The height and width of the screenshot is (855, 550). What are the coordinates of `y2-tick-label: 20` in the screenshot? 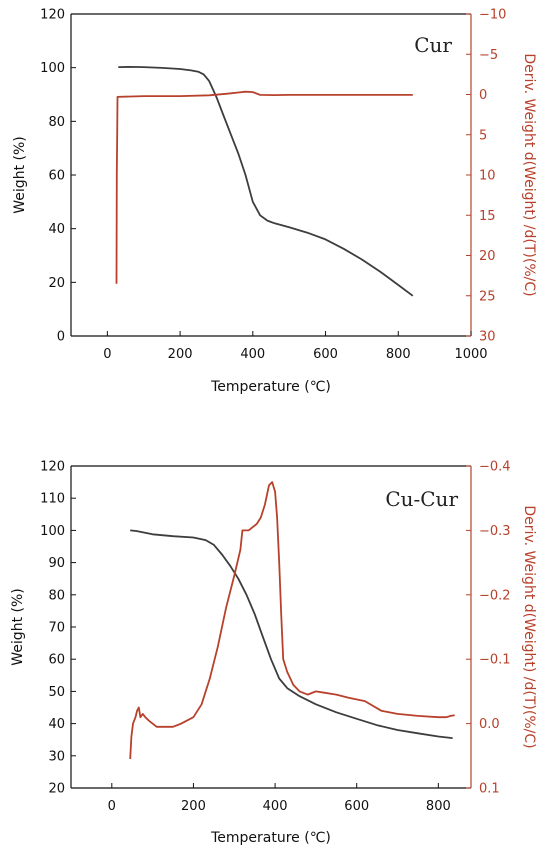 It's located at (487, 256).